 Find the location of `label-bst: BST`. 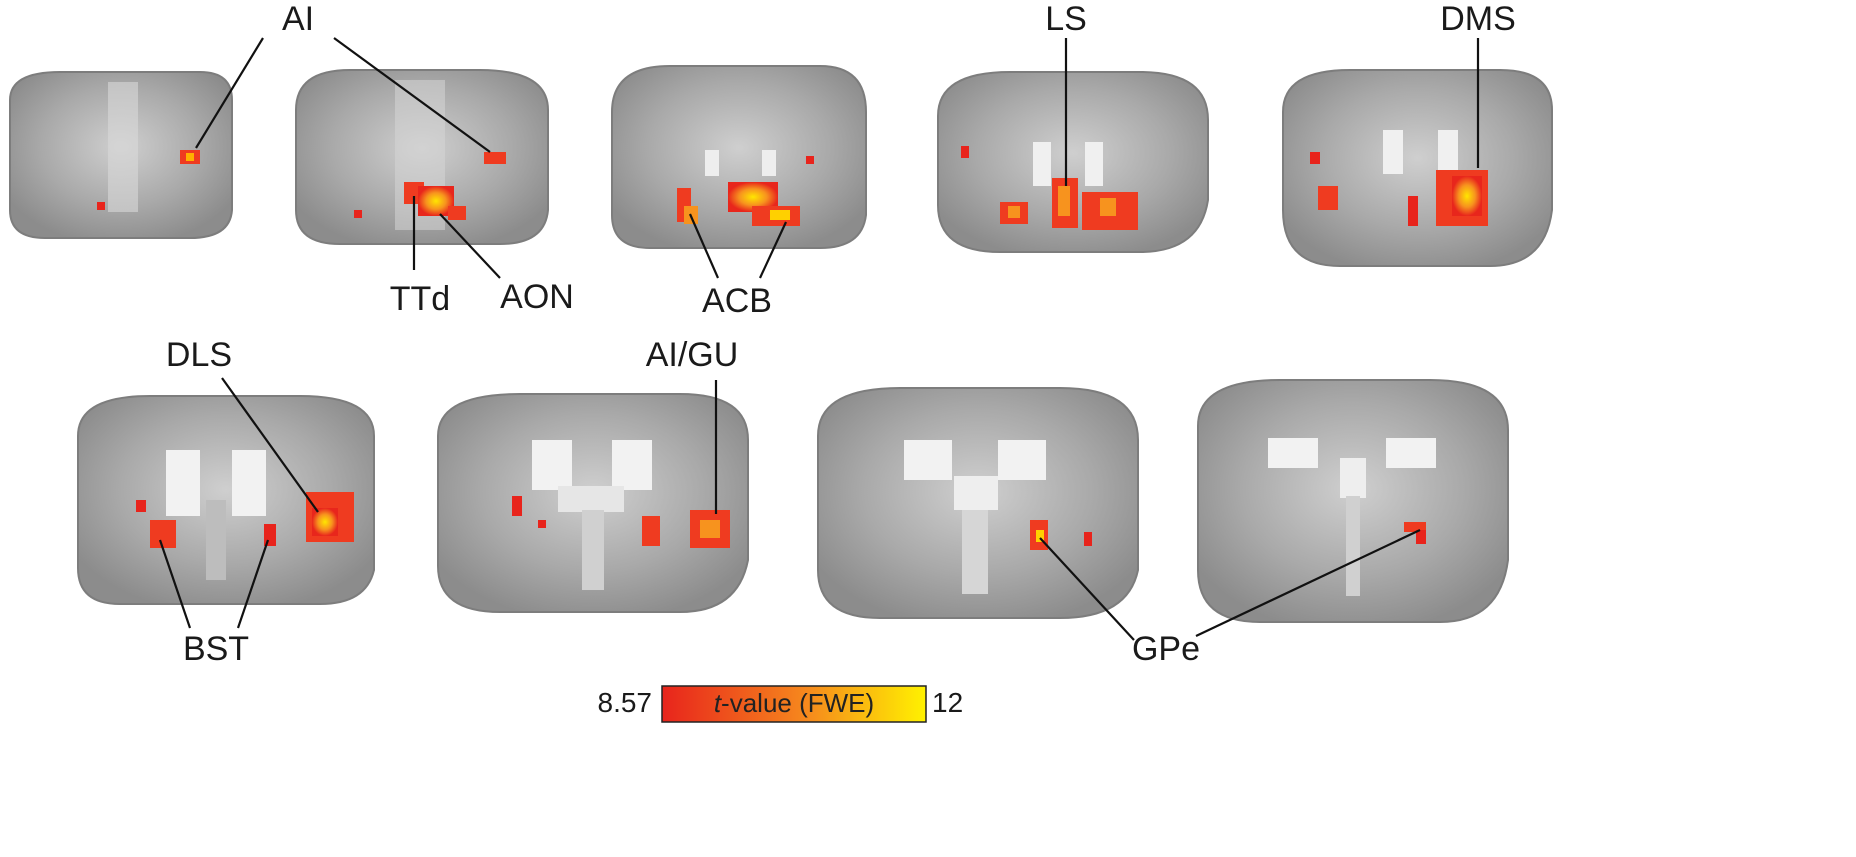

label-bst: BST is located at coordinates (216, 649).